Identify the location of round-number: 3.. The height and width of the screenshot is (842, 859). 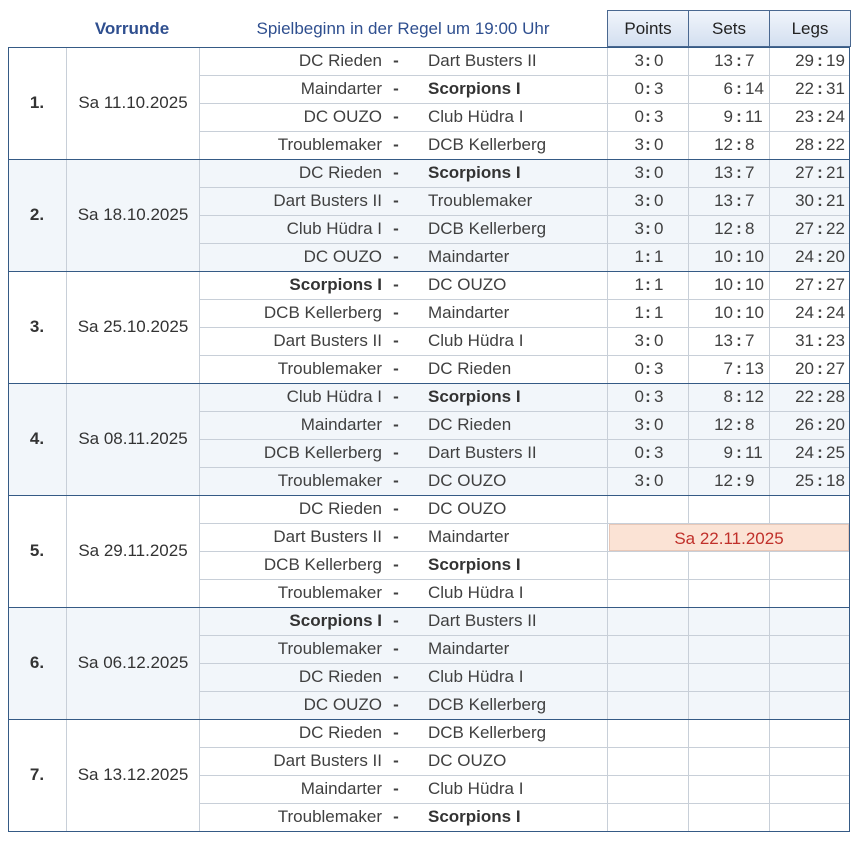
(37, 326).